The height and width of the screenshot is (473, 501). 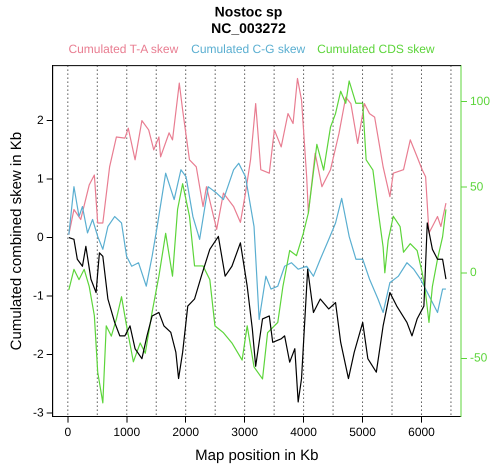 What do you see at coordinates (17, 241) in the screenshot?
I see `y-axis-title: Cumulated combined skew in Kb` at bounding box center [17, 241].